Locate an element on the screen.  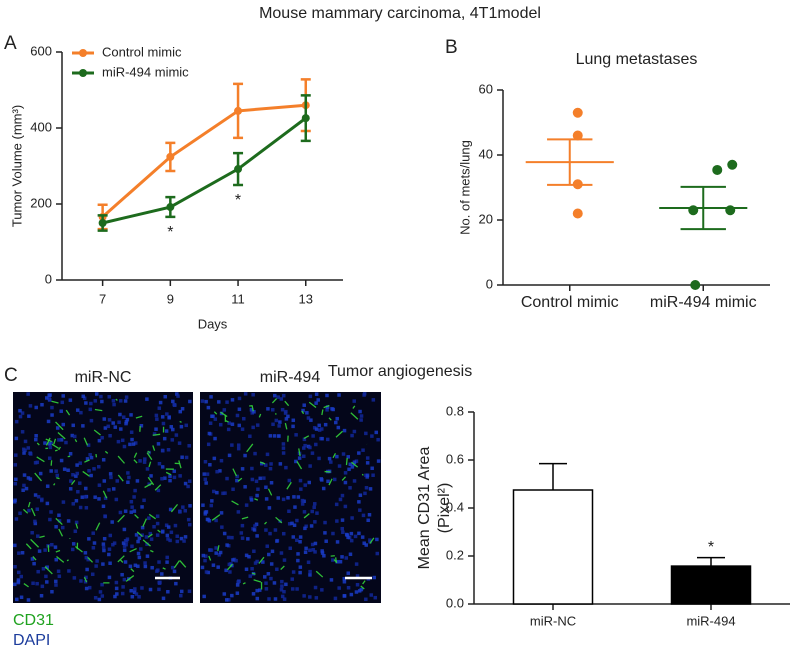
panel-label: B is located at coordinates (451, 47).